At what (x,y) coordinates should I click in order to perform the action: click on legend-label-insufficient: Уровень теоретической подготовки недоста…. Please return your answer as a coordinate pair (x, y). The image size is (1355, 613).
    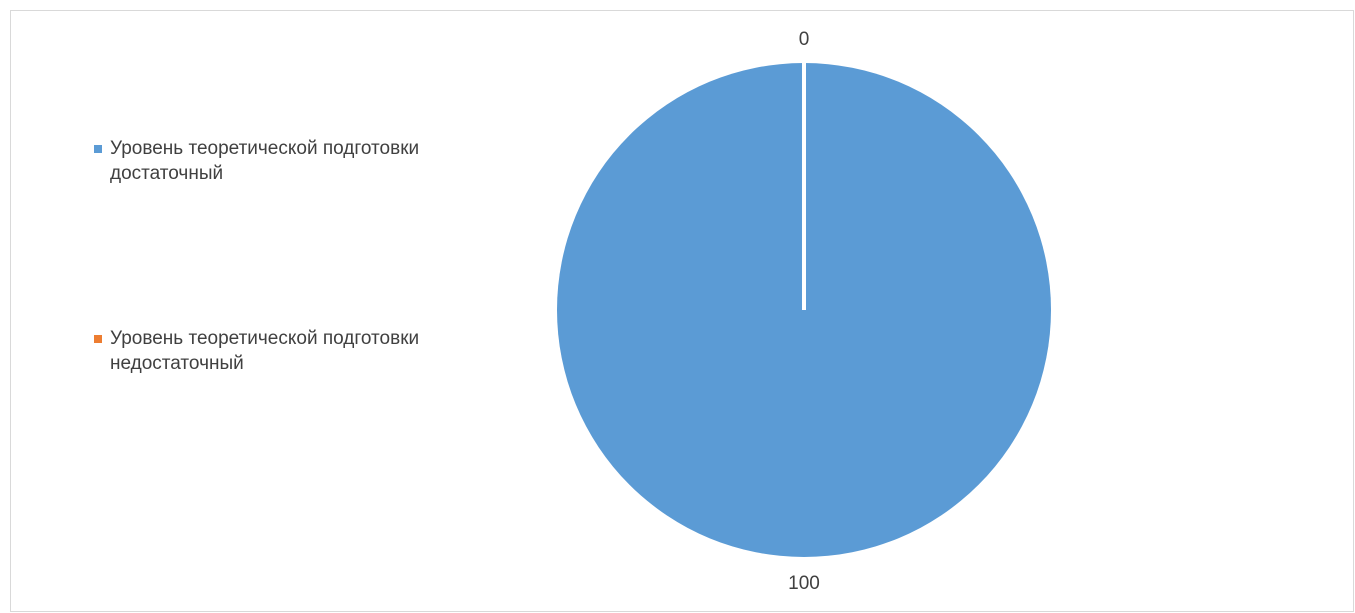
    Looking at the image, I should click on (265, 351).